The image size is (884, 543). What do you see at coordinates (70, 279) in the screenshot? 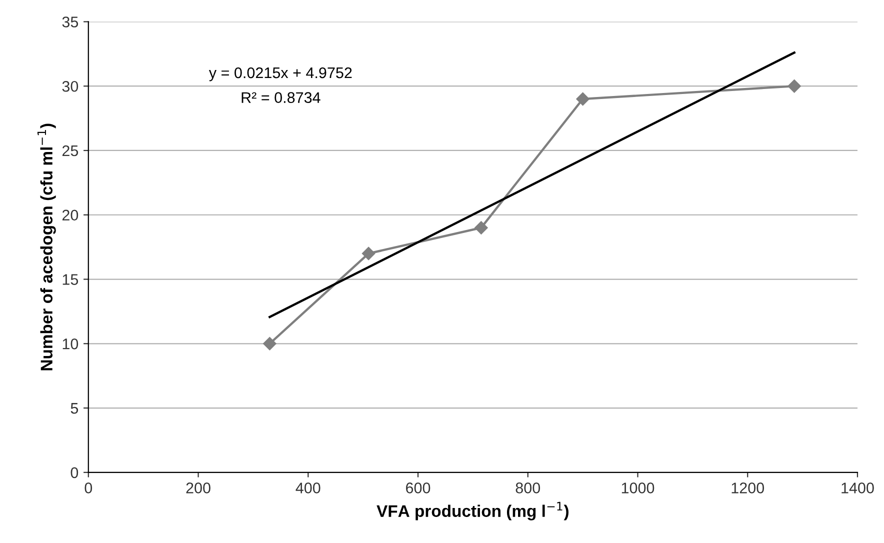
I see `y-tick-label: 15` at bounding box center [70, 279].